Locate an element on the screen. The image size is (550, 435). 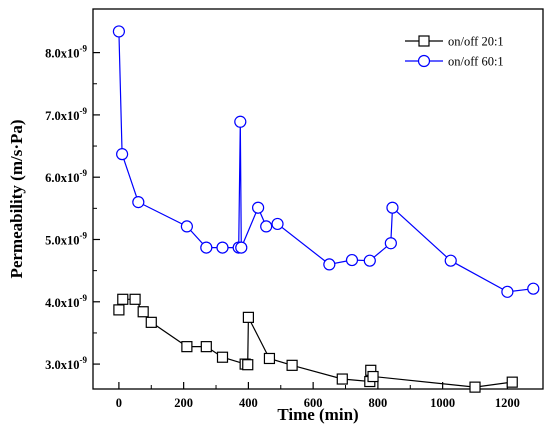
x-tick-label: 1200 is located at coordinates (507, 403).